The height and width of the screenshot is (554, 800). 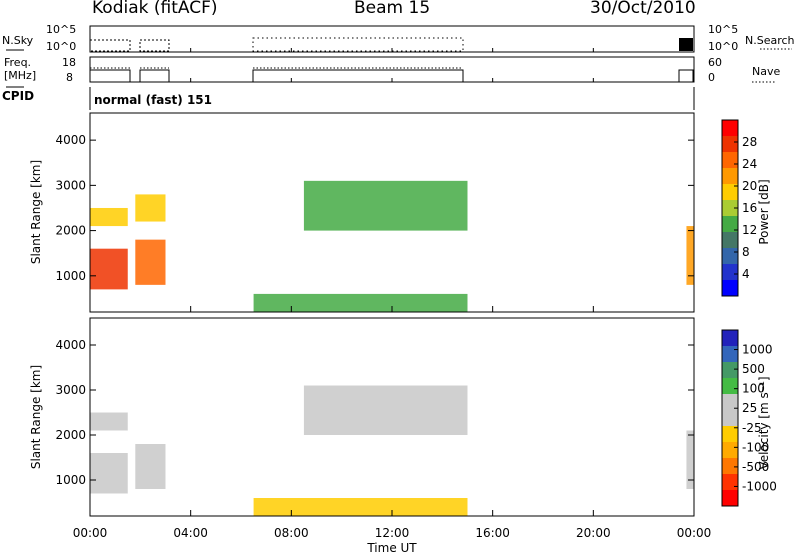 I want to click on power-colorbar-label-0: 28, so click(x=749, y=142).